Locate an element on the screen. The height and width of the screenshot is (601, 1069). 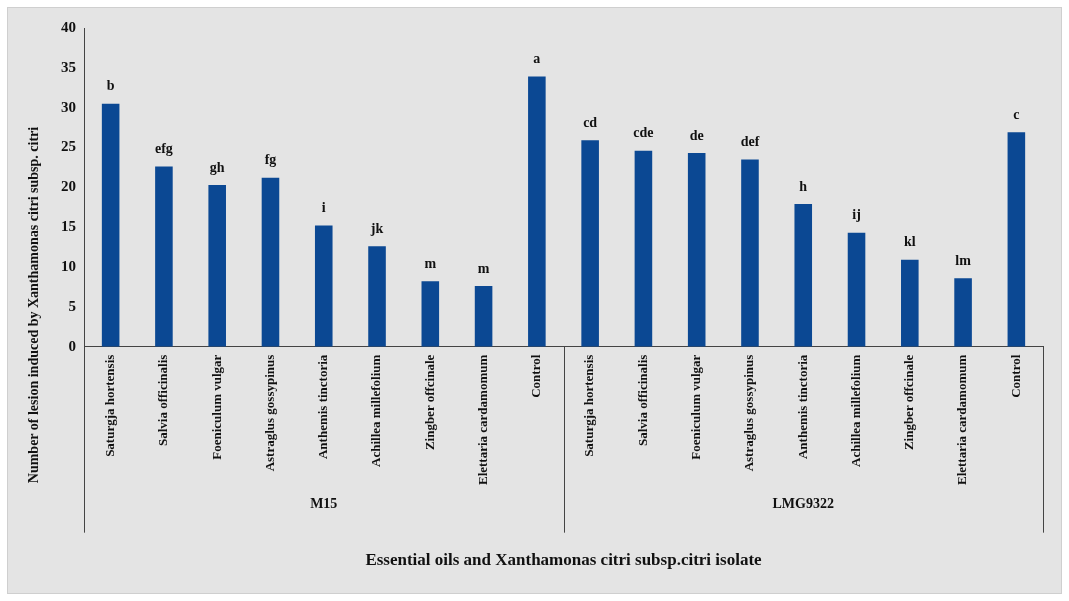
text: M15 is located at coordinates (324, 504).